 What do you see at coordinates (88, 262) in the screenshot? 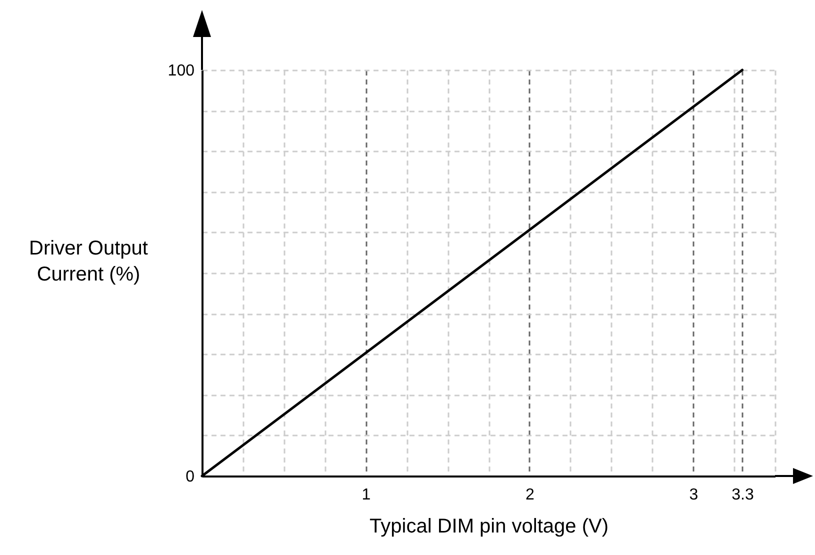
I see `y-axis-title: Driver Output Current (%)` at bounding box center [88, 262].